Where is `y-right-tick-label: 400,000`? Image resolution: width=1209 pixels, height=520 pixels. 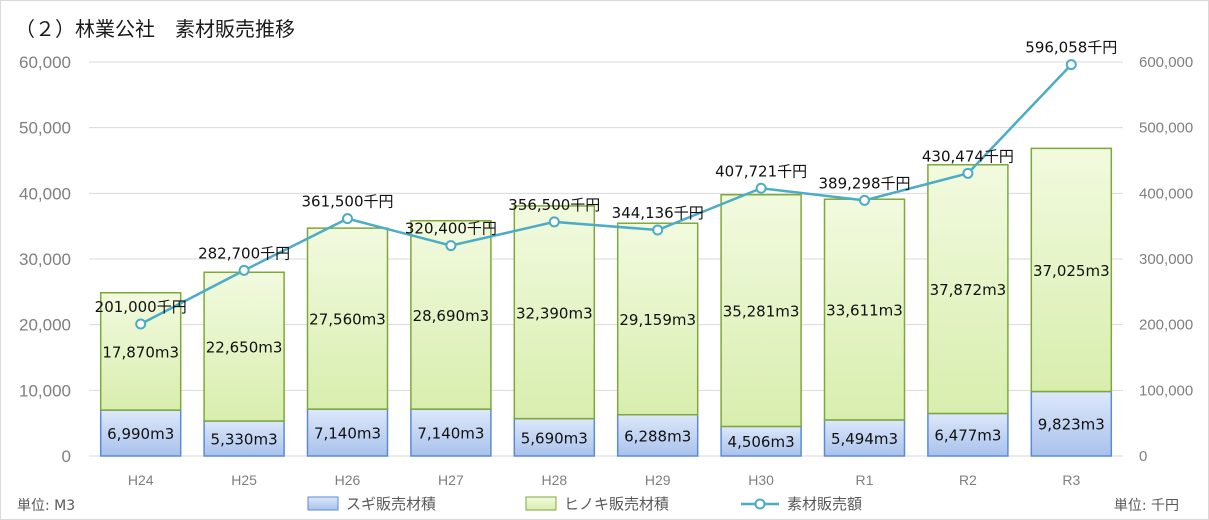
y-right-tick-label: 400,000 is located at coordinates (1166, 193).